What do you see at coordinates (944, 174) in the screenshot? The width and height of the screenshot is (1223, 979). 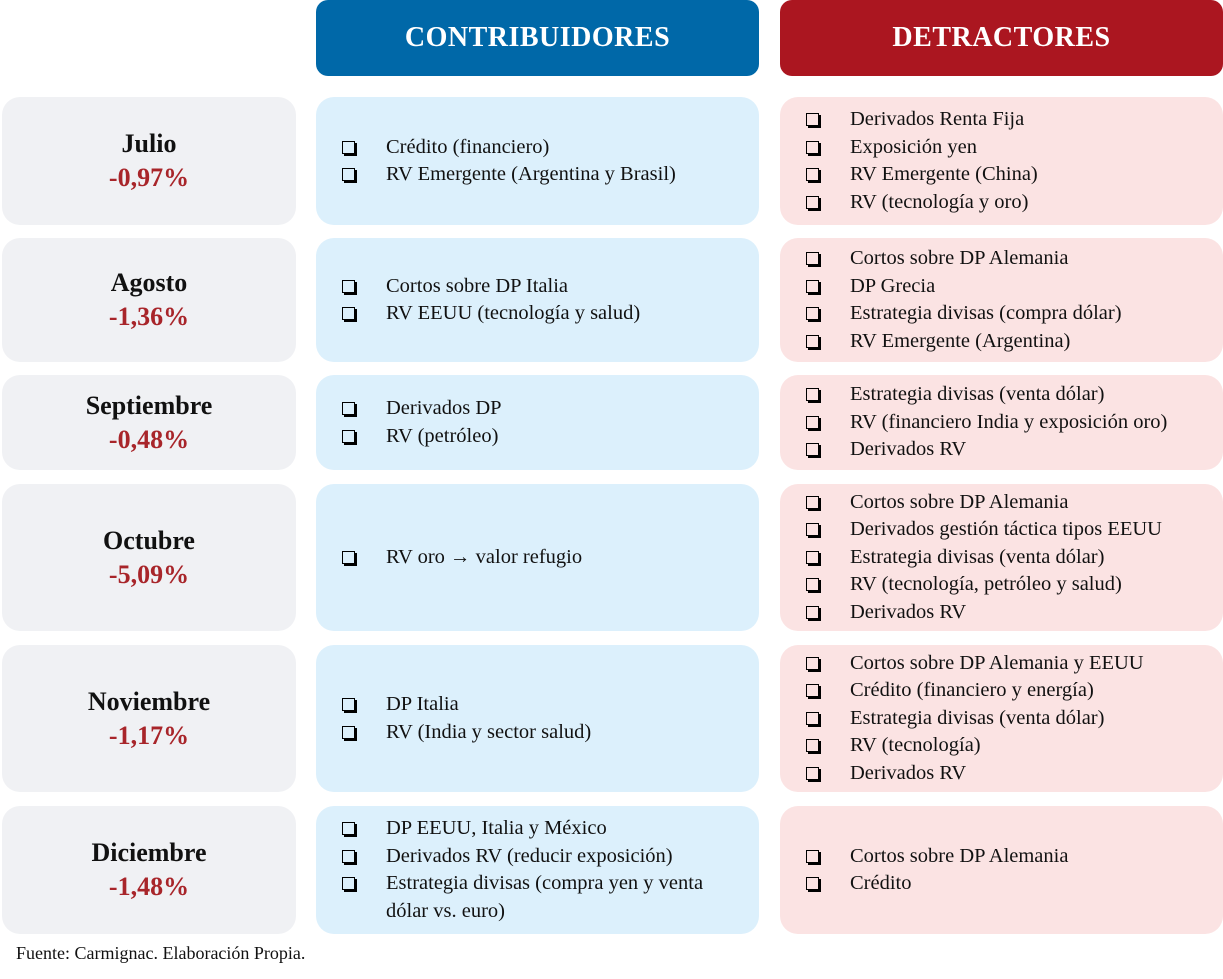 I see `item-text: RV Emergente (China)` at bounding box center [944, 174].